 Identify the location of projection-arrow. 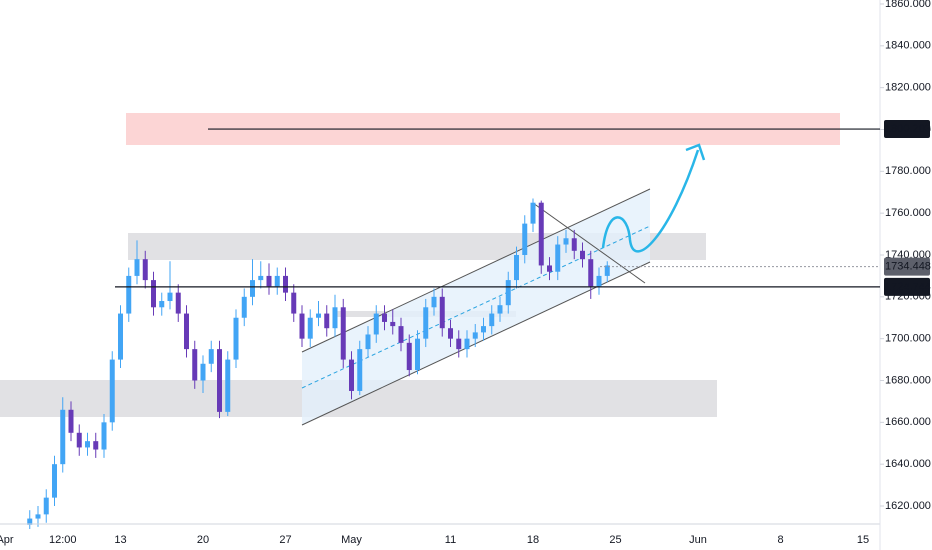
(650, 201).